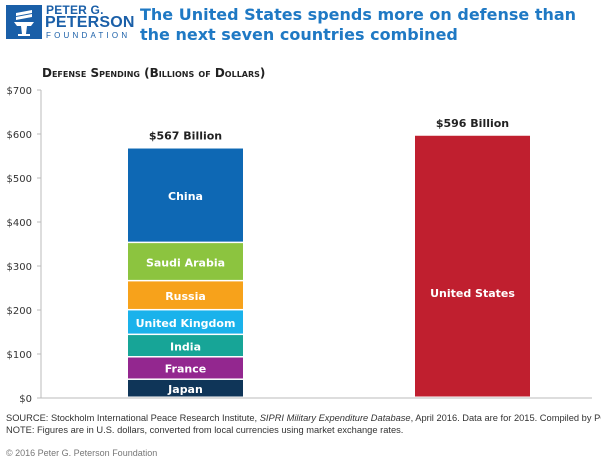  Describe the element at coordinates (472, 293) in the screenshot. I see `segment-label: United States` at that location.